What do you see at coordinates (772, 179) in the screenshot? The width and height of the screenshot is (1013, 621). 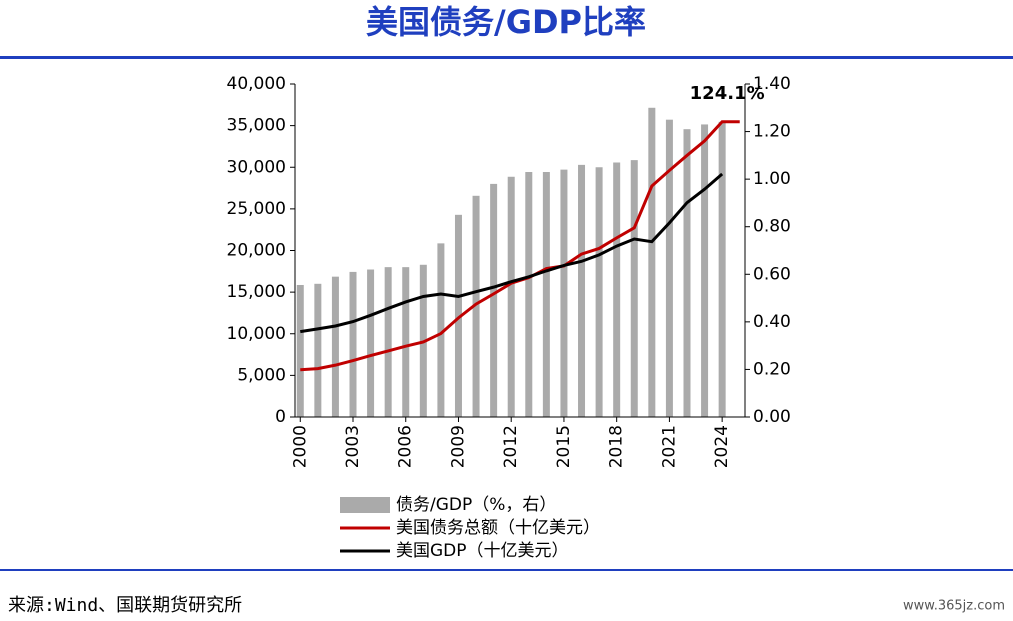 I see `y2-tick-label: 1.00` at bounding box center [772, 179].